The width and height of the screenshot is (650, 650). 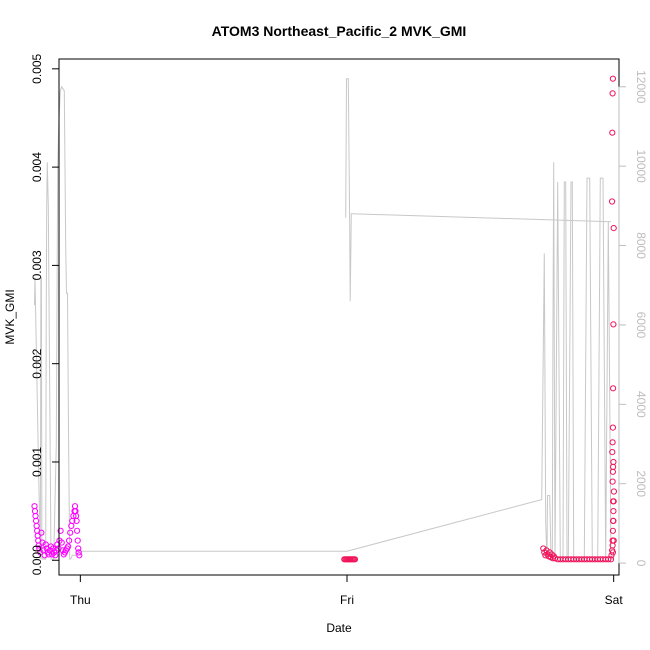 I want to click on y2-tick-label: 6000, so click(x=641, y=325).